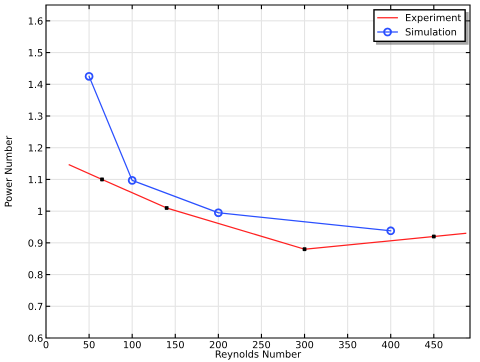 Image resolution: width=480 pixels, height=362 pixels. What do you see at coordinates (35, 243) in the screenshot?
I see `y-tick-label: 0.9` at bounding box center [35, 243].